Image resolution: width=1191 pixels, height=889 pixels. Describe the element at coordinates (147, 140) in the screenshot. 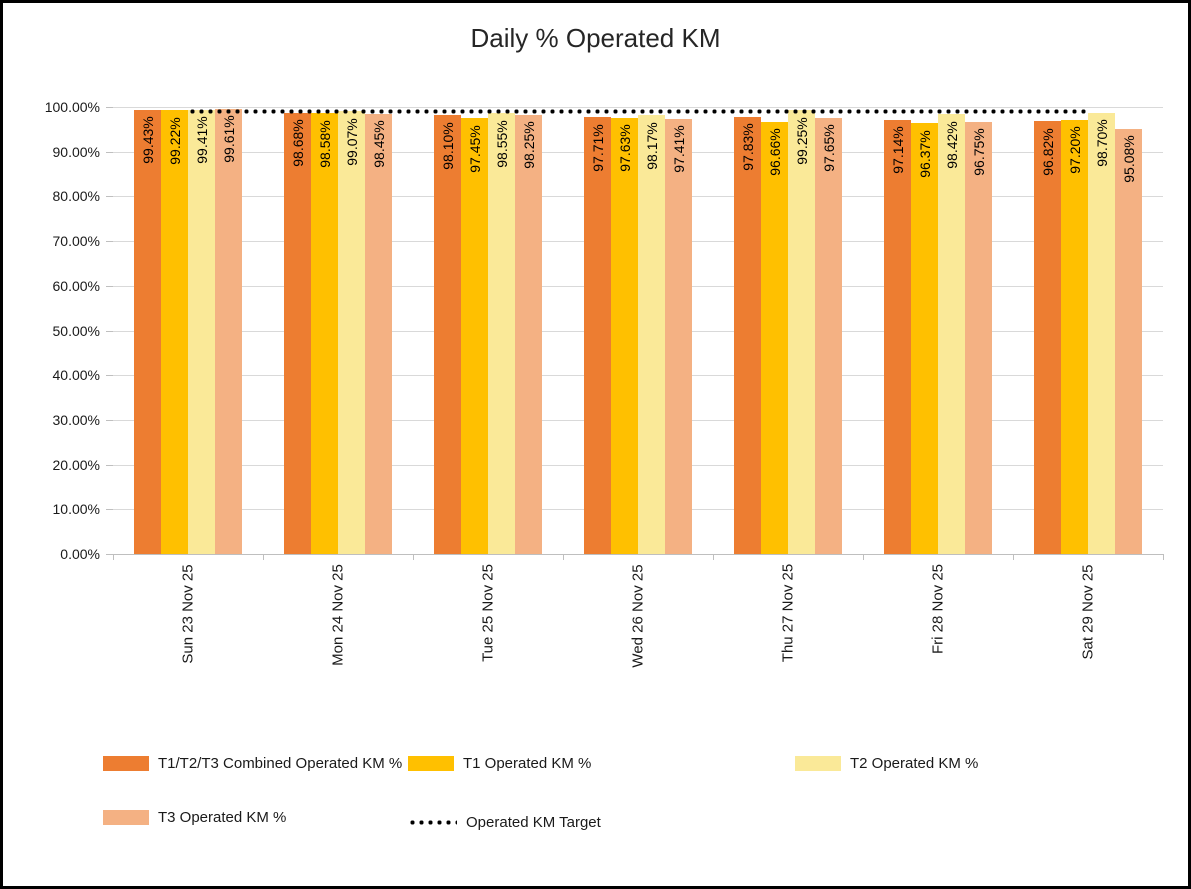

I see `data-label: 99.43%` at that location.